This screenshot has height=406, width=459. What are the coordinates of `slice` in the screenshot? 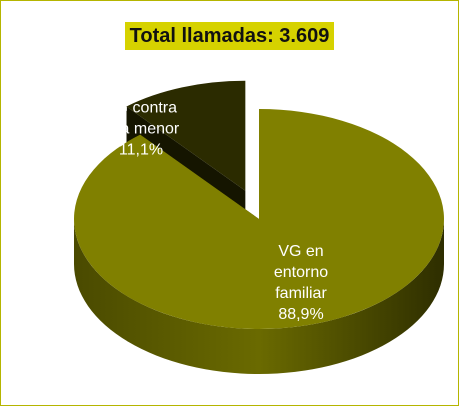 It's located at (186, 135).